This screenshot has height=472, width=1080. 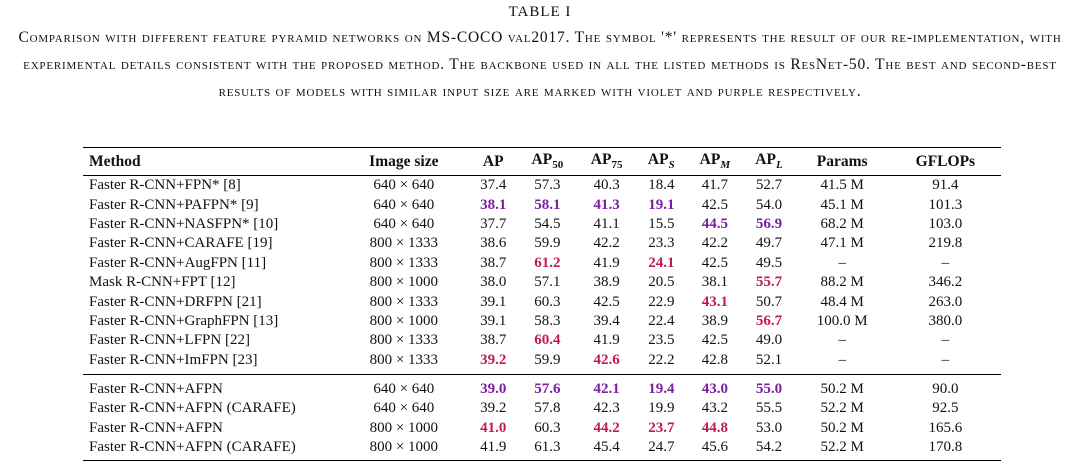 I want to click on cell-ap50: 61.2, so click(x=547, y=262).